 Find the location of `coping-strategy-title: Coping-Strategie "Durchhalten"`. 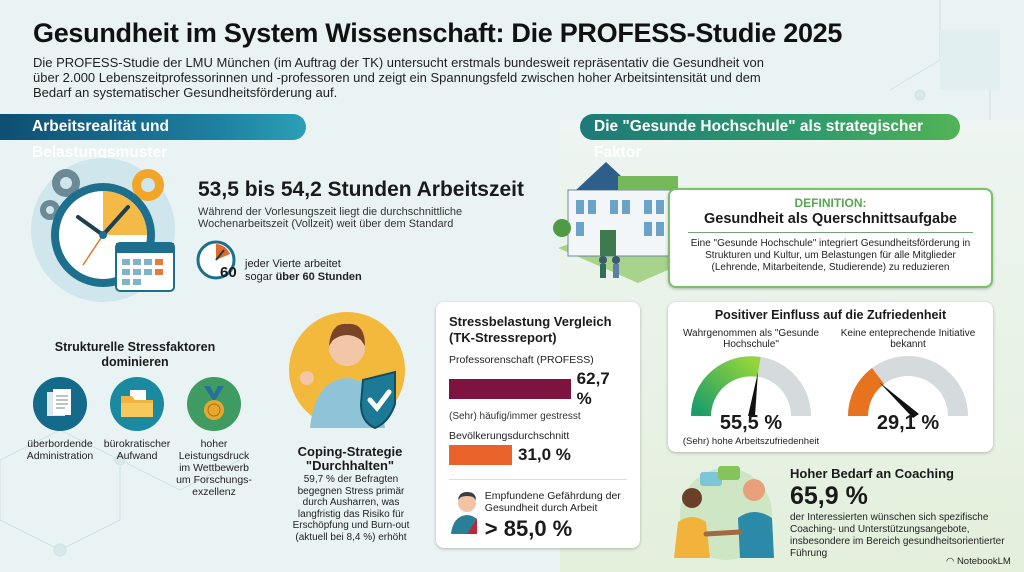

coping-strategy-title: Coping-Strategie "Durchhalten" is located at coordinates (350, 458).